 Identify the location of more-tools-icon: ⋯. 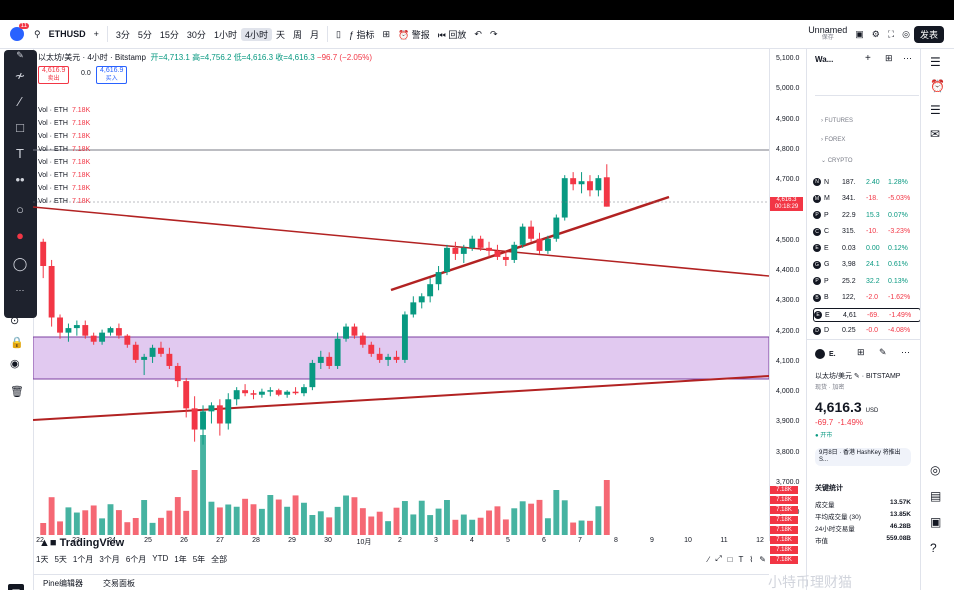
(20, 290).